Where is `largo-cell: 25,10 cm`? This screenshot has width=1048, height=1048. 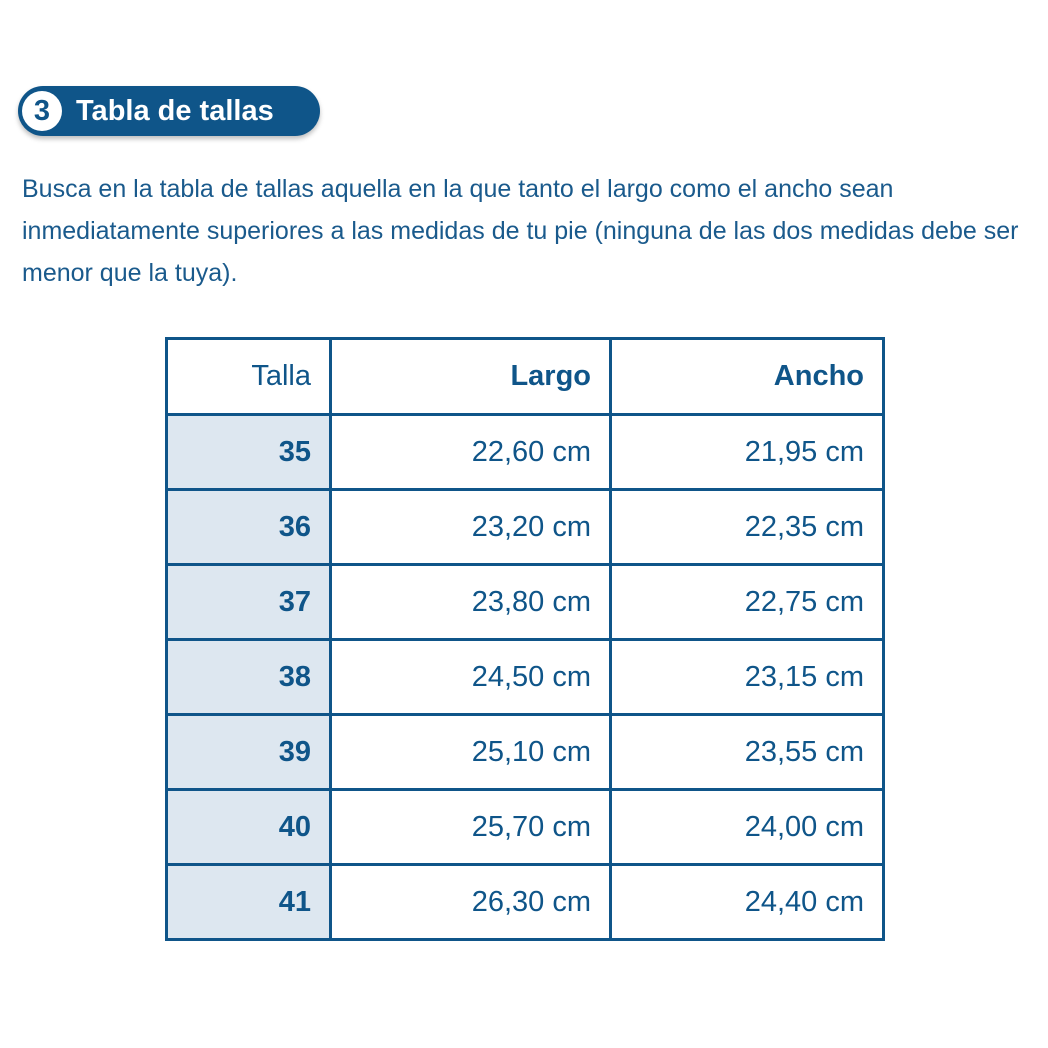
largo-cell: 25,10 cm is located at coordinates (470, 752).